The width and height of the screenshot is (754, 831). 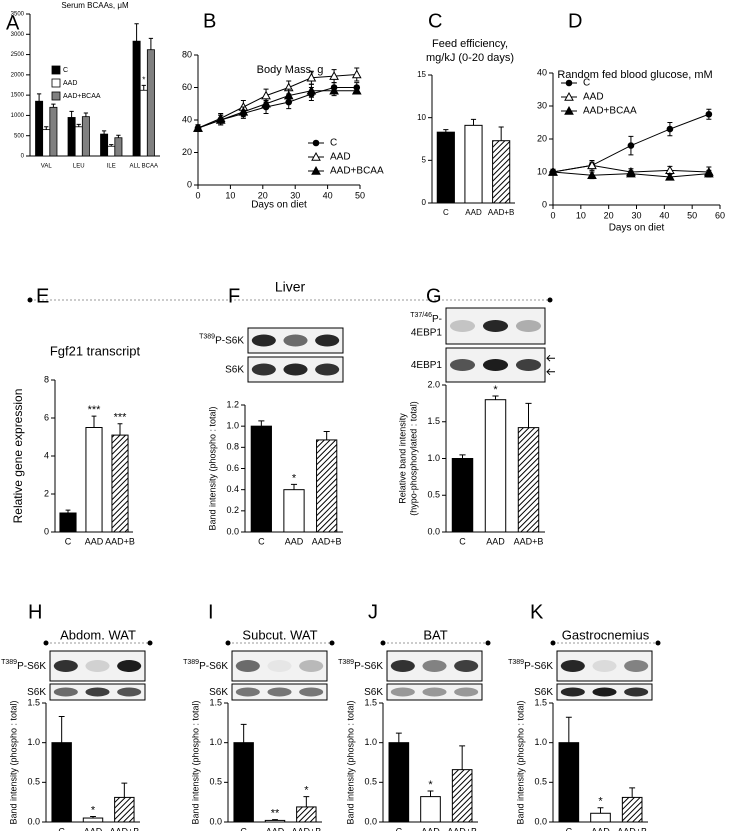 What do you see at coordinates (550, 358) in the screenshot?
I see `arrow` at bounding box center [550, 358].